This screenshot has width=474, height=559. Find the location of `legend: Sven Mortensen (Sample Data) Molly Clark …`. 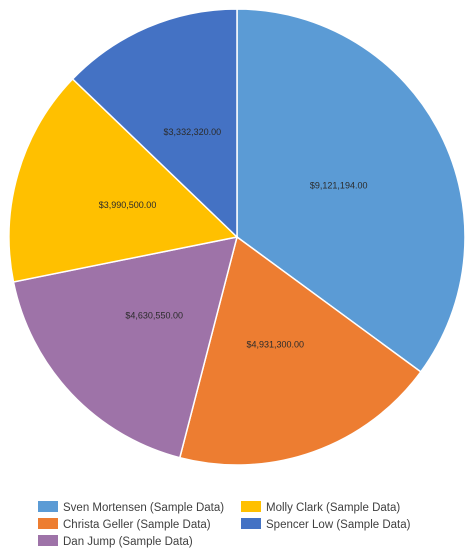

legend: Sven Mortensen (Sample Data) Molly Clark … is located at coordinates (224, 524).